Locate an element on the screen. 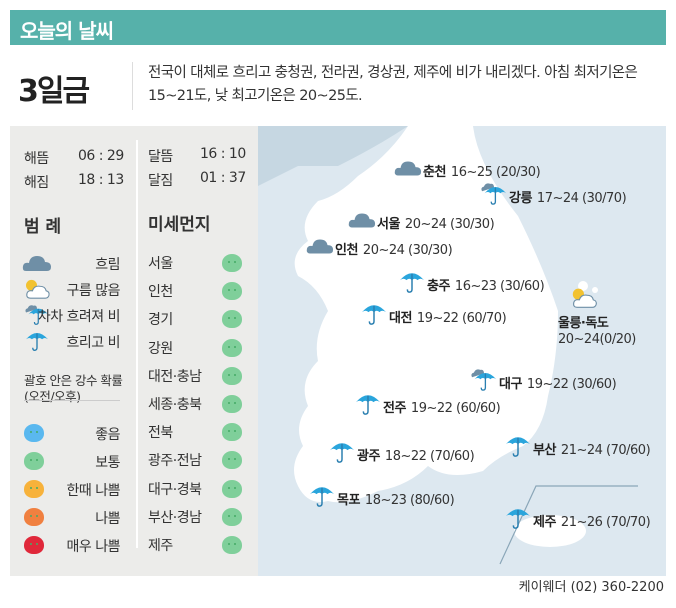  sunrise-time: 06 : 29 is located at coordinates (101, 156).